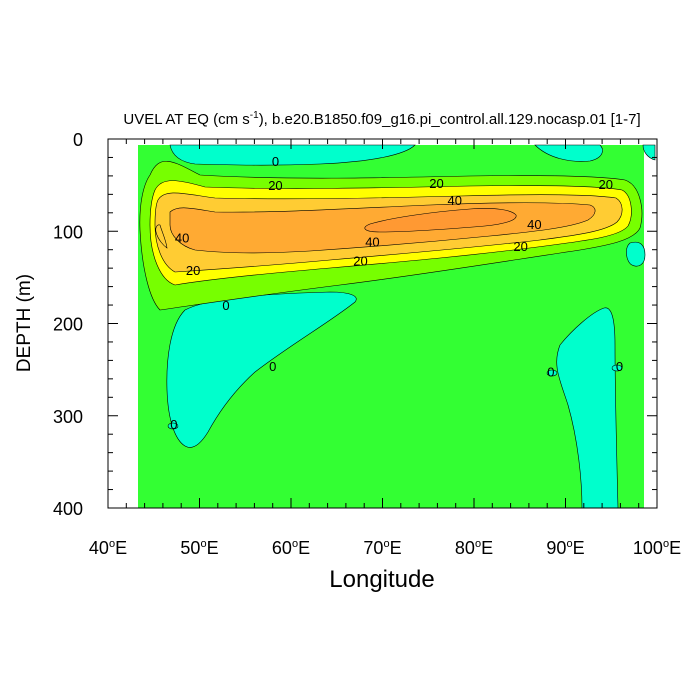 This screenshot has width=700, height=700. I want to click on x-tick-label-hem-2: E, so click(304, 548).